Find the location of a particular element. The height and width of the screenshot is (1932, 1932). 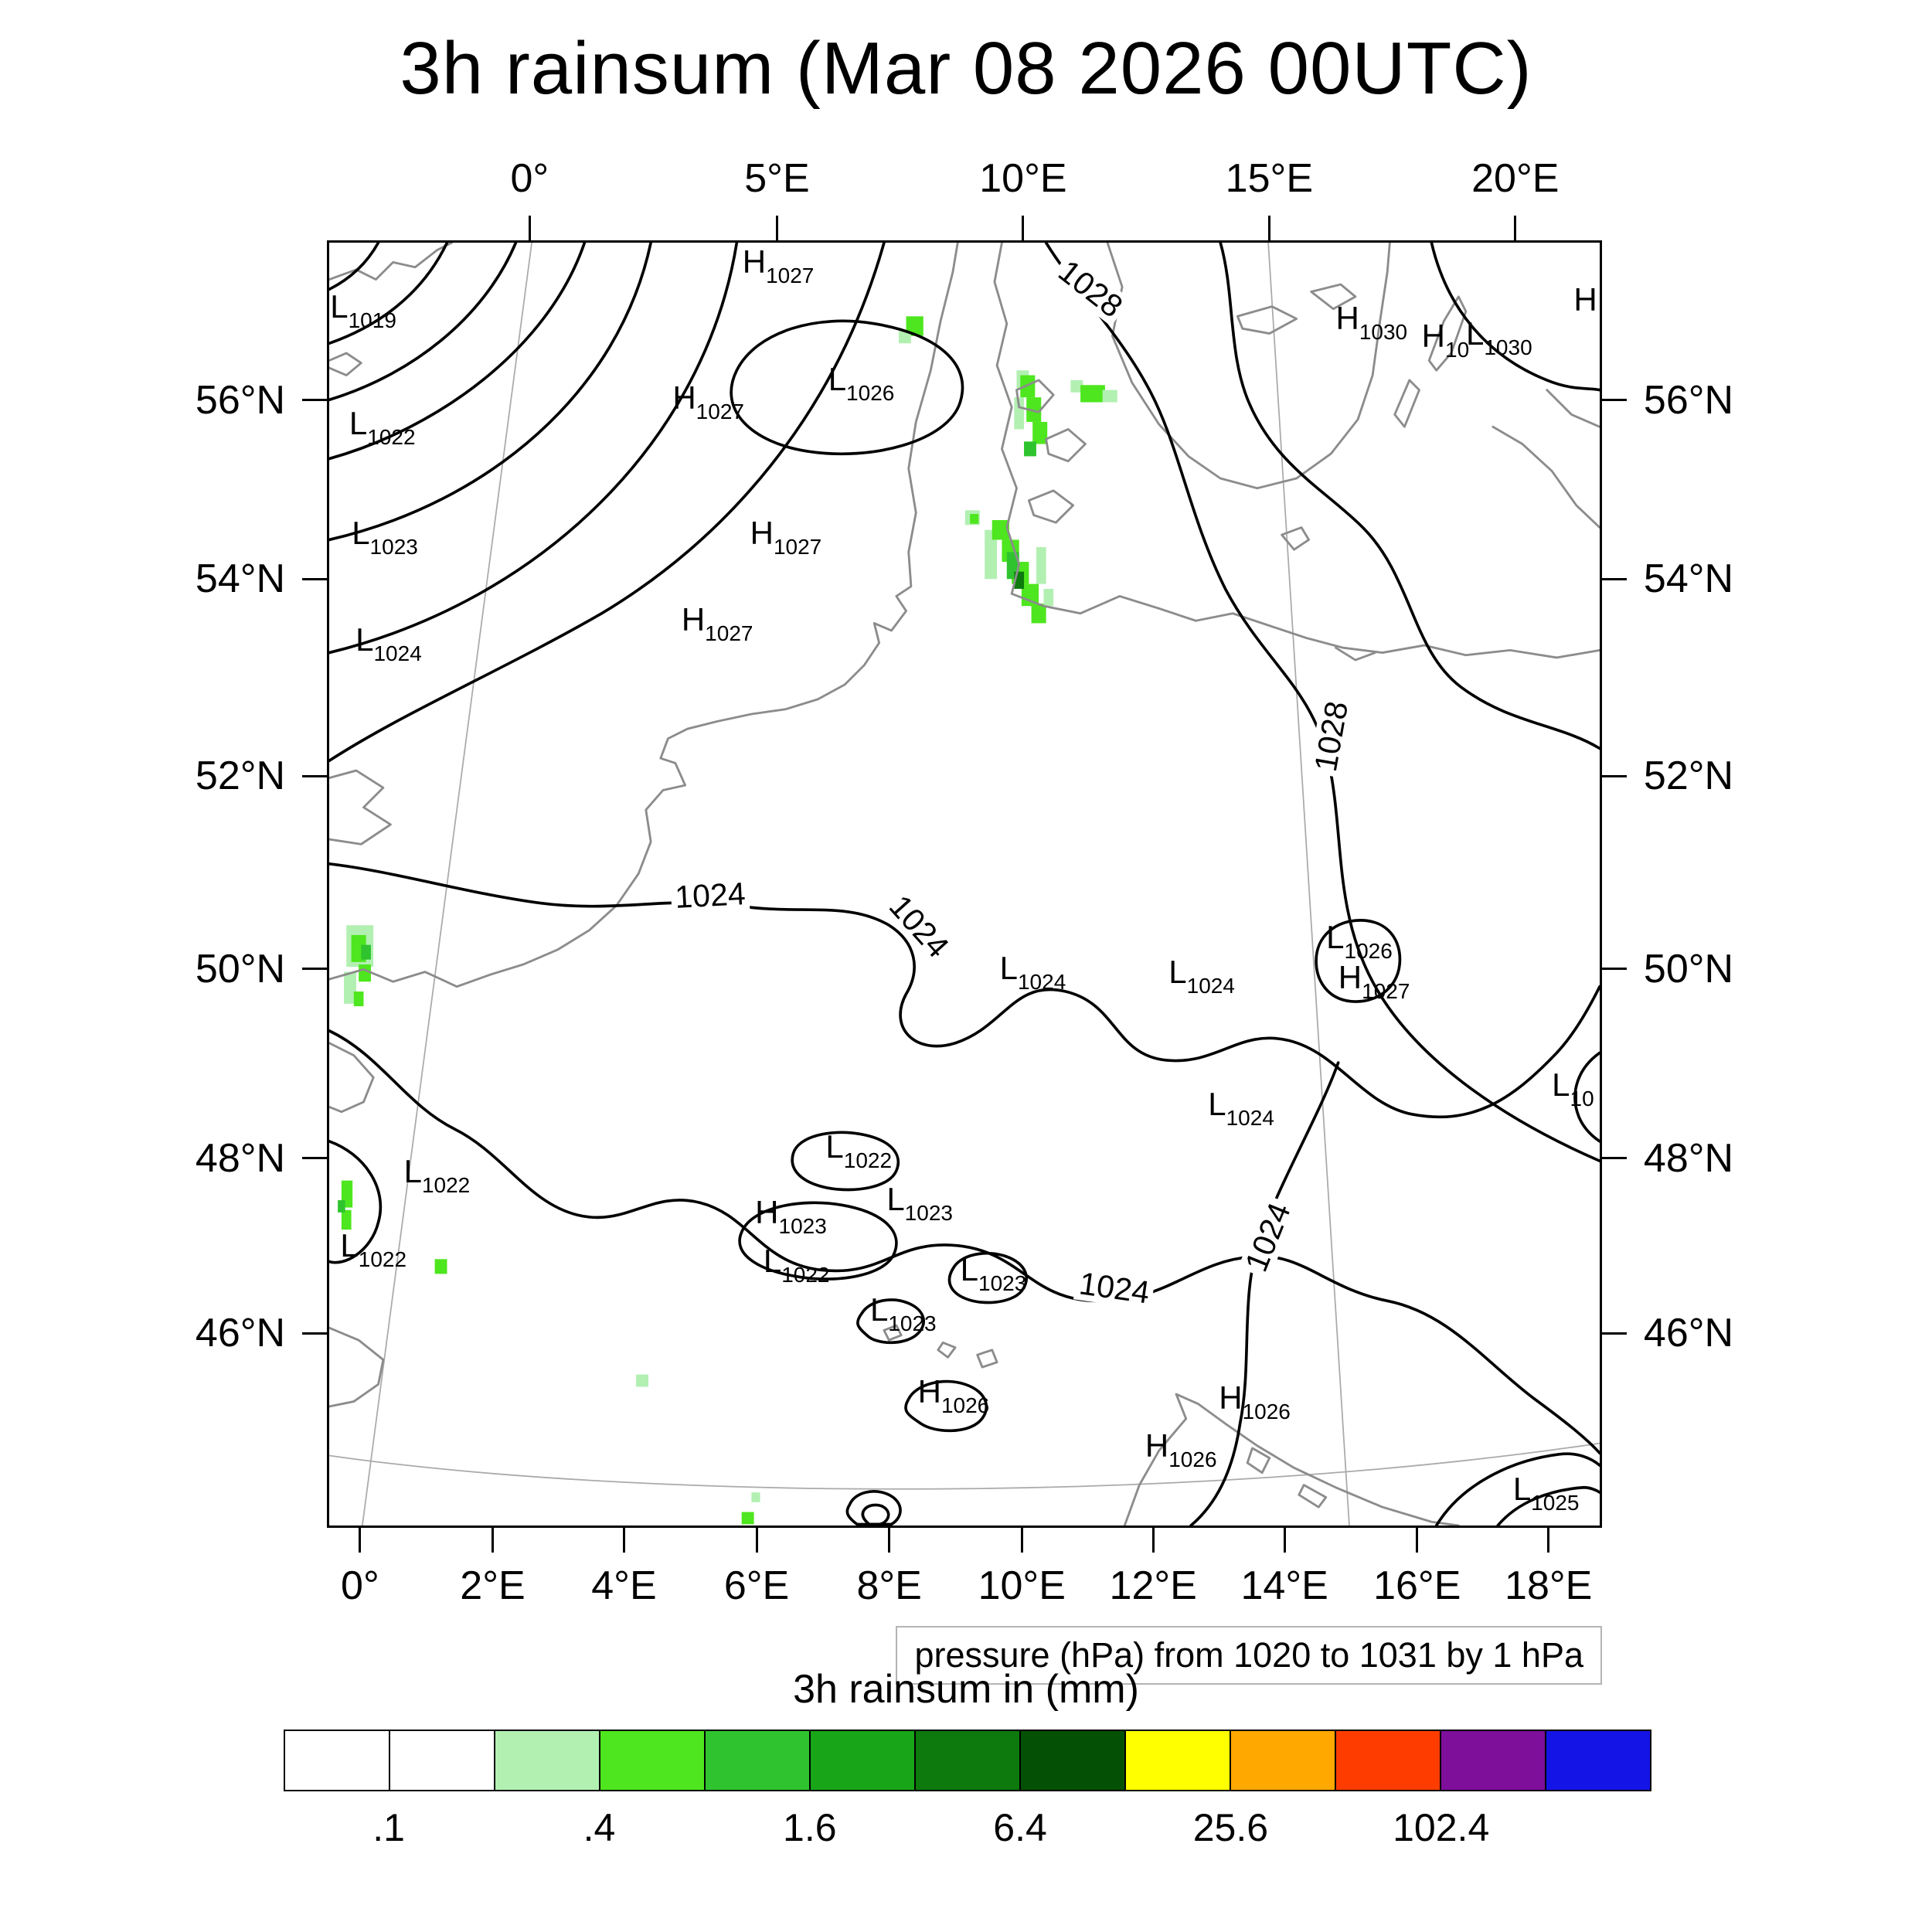

pressure-value: 1019 is located at coordinates (372, 320).